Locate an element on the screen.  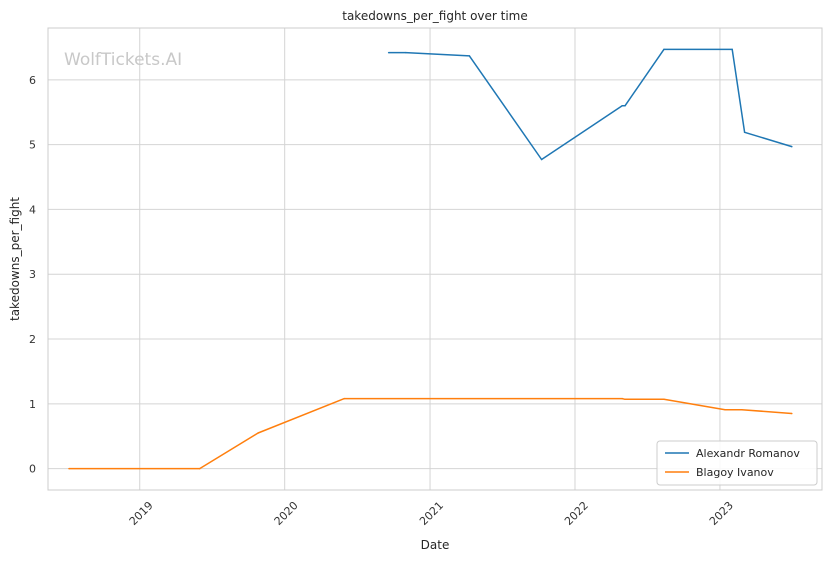
y-tick-label: 3 is located at coordinates (32, 274).